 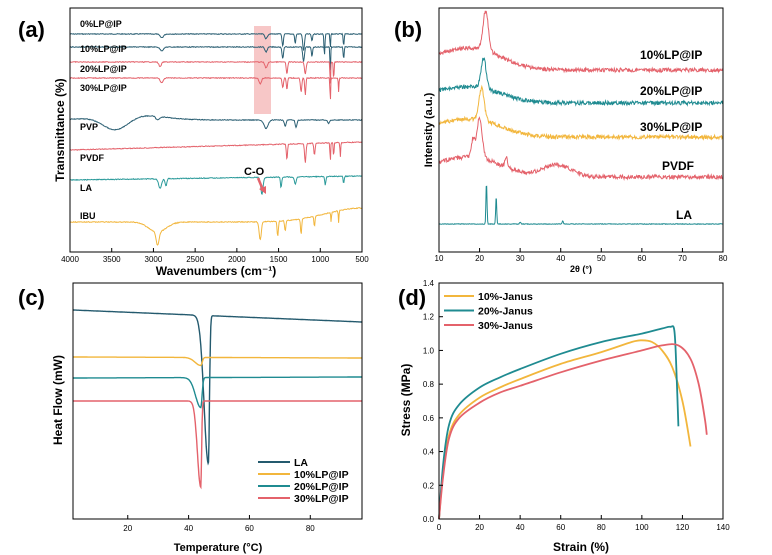 What do you see at coordinates (580, 205) in the screenshot?
I see `xrd-line-LA` at bounding box center [580, 205].